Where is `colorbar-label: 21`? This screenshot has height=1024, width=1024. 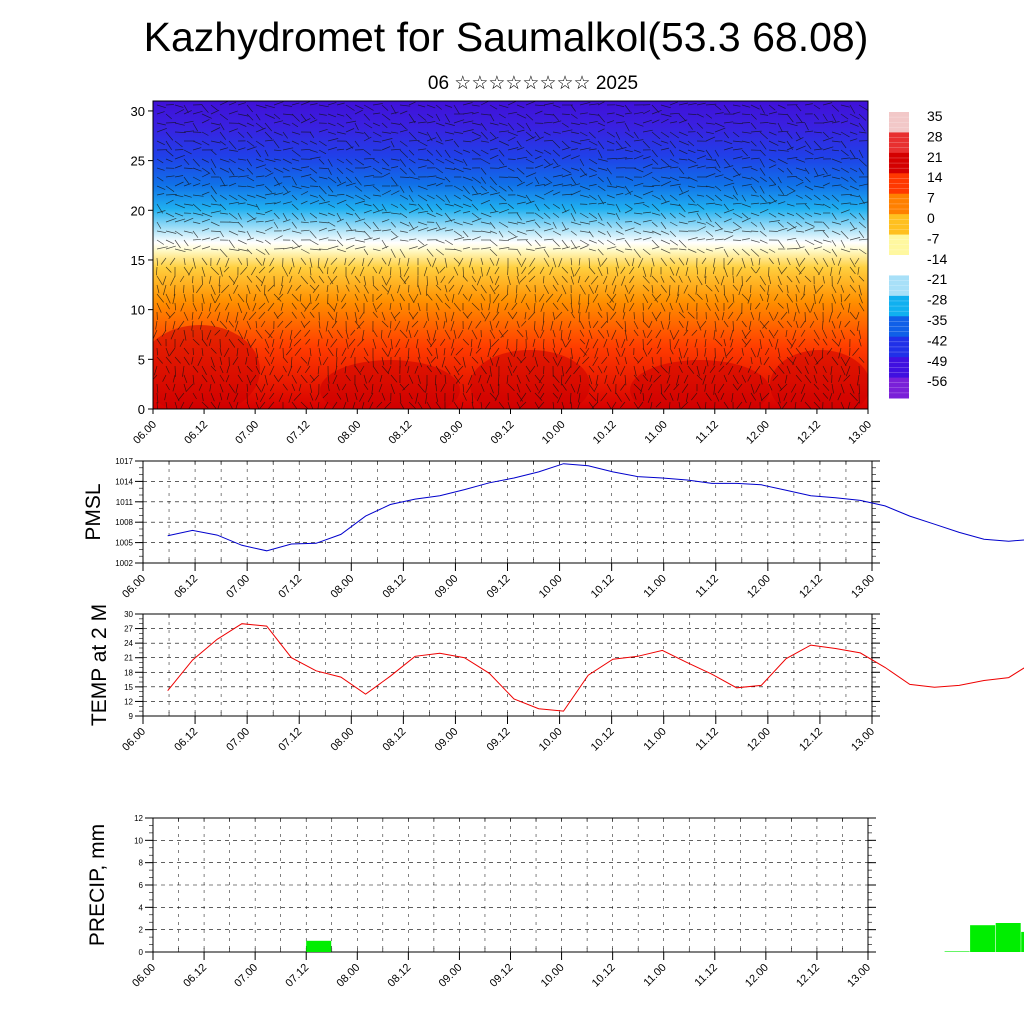
colorbar-label: 21 is located at coordinates (935, 157).